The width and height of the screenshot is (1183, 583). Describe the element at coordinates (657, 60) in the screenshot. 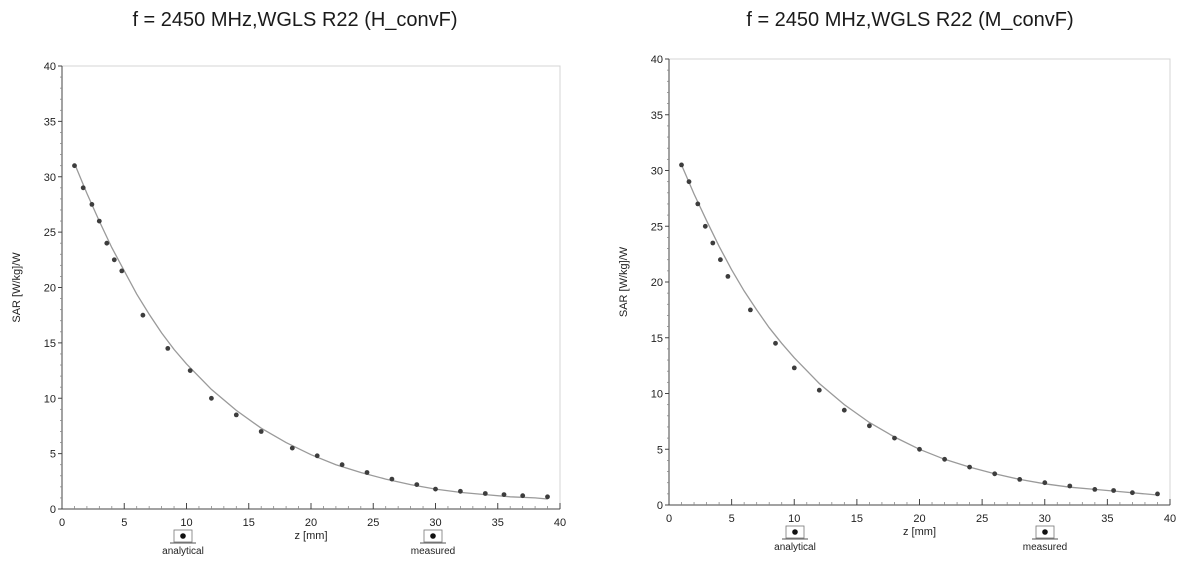

I see `y-tick-label: 40` at that location.